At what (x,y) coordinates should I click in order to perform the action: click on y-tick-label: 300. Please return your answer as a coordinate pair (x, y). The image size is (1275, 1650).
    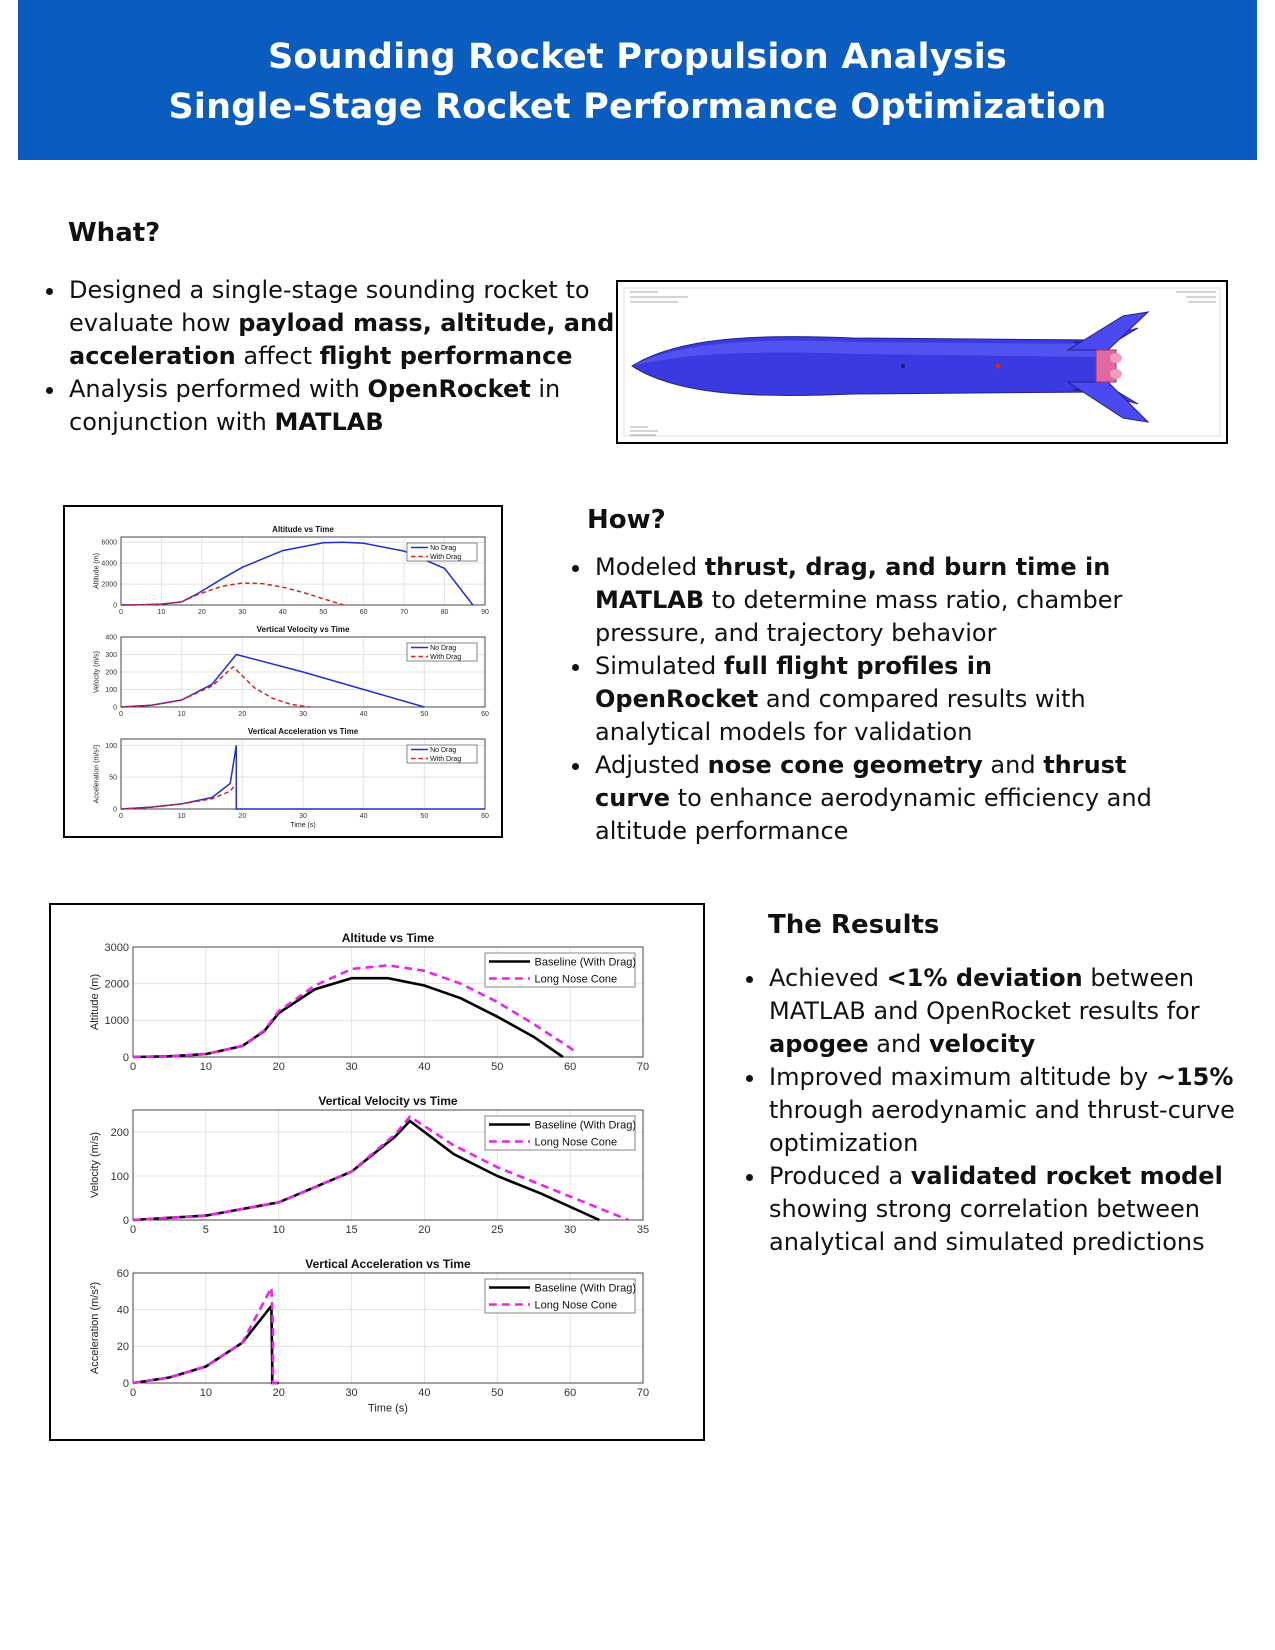
    Looking at the image, I should click on (111, 655).